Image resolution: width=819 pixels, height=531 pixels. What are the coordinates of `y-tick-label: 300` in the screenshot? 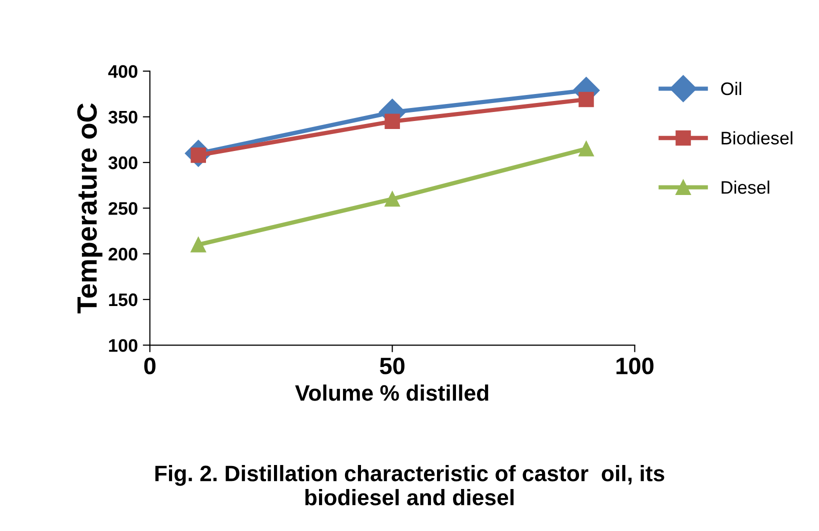 It's located at (123, 163).